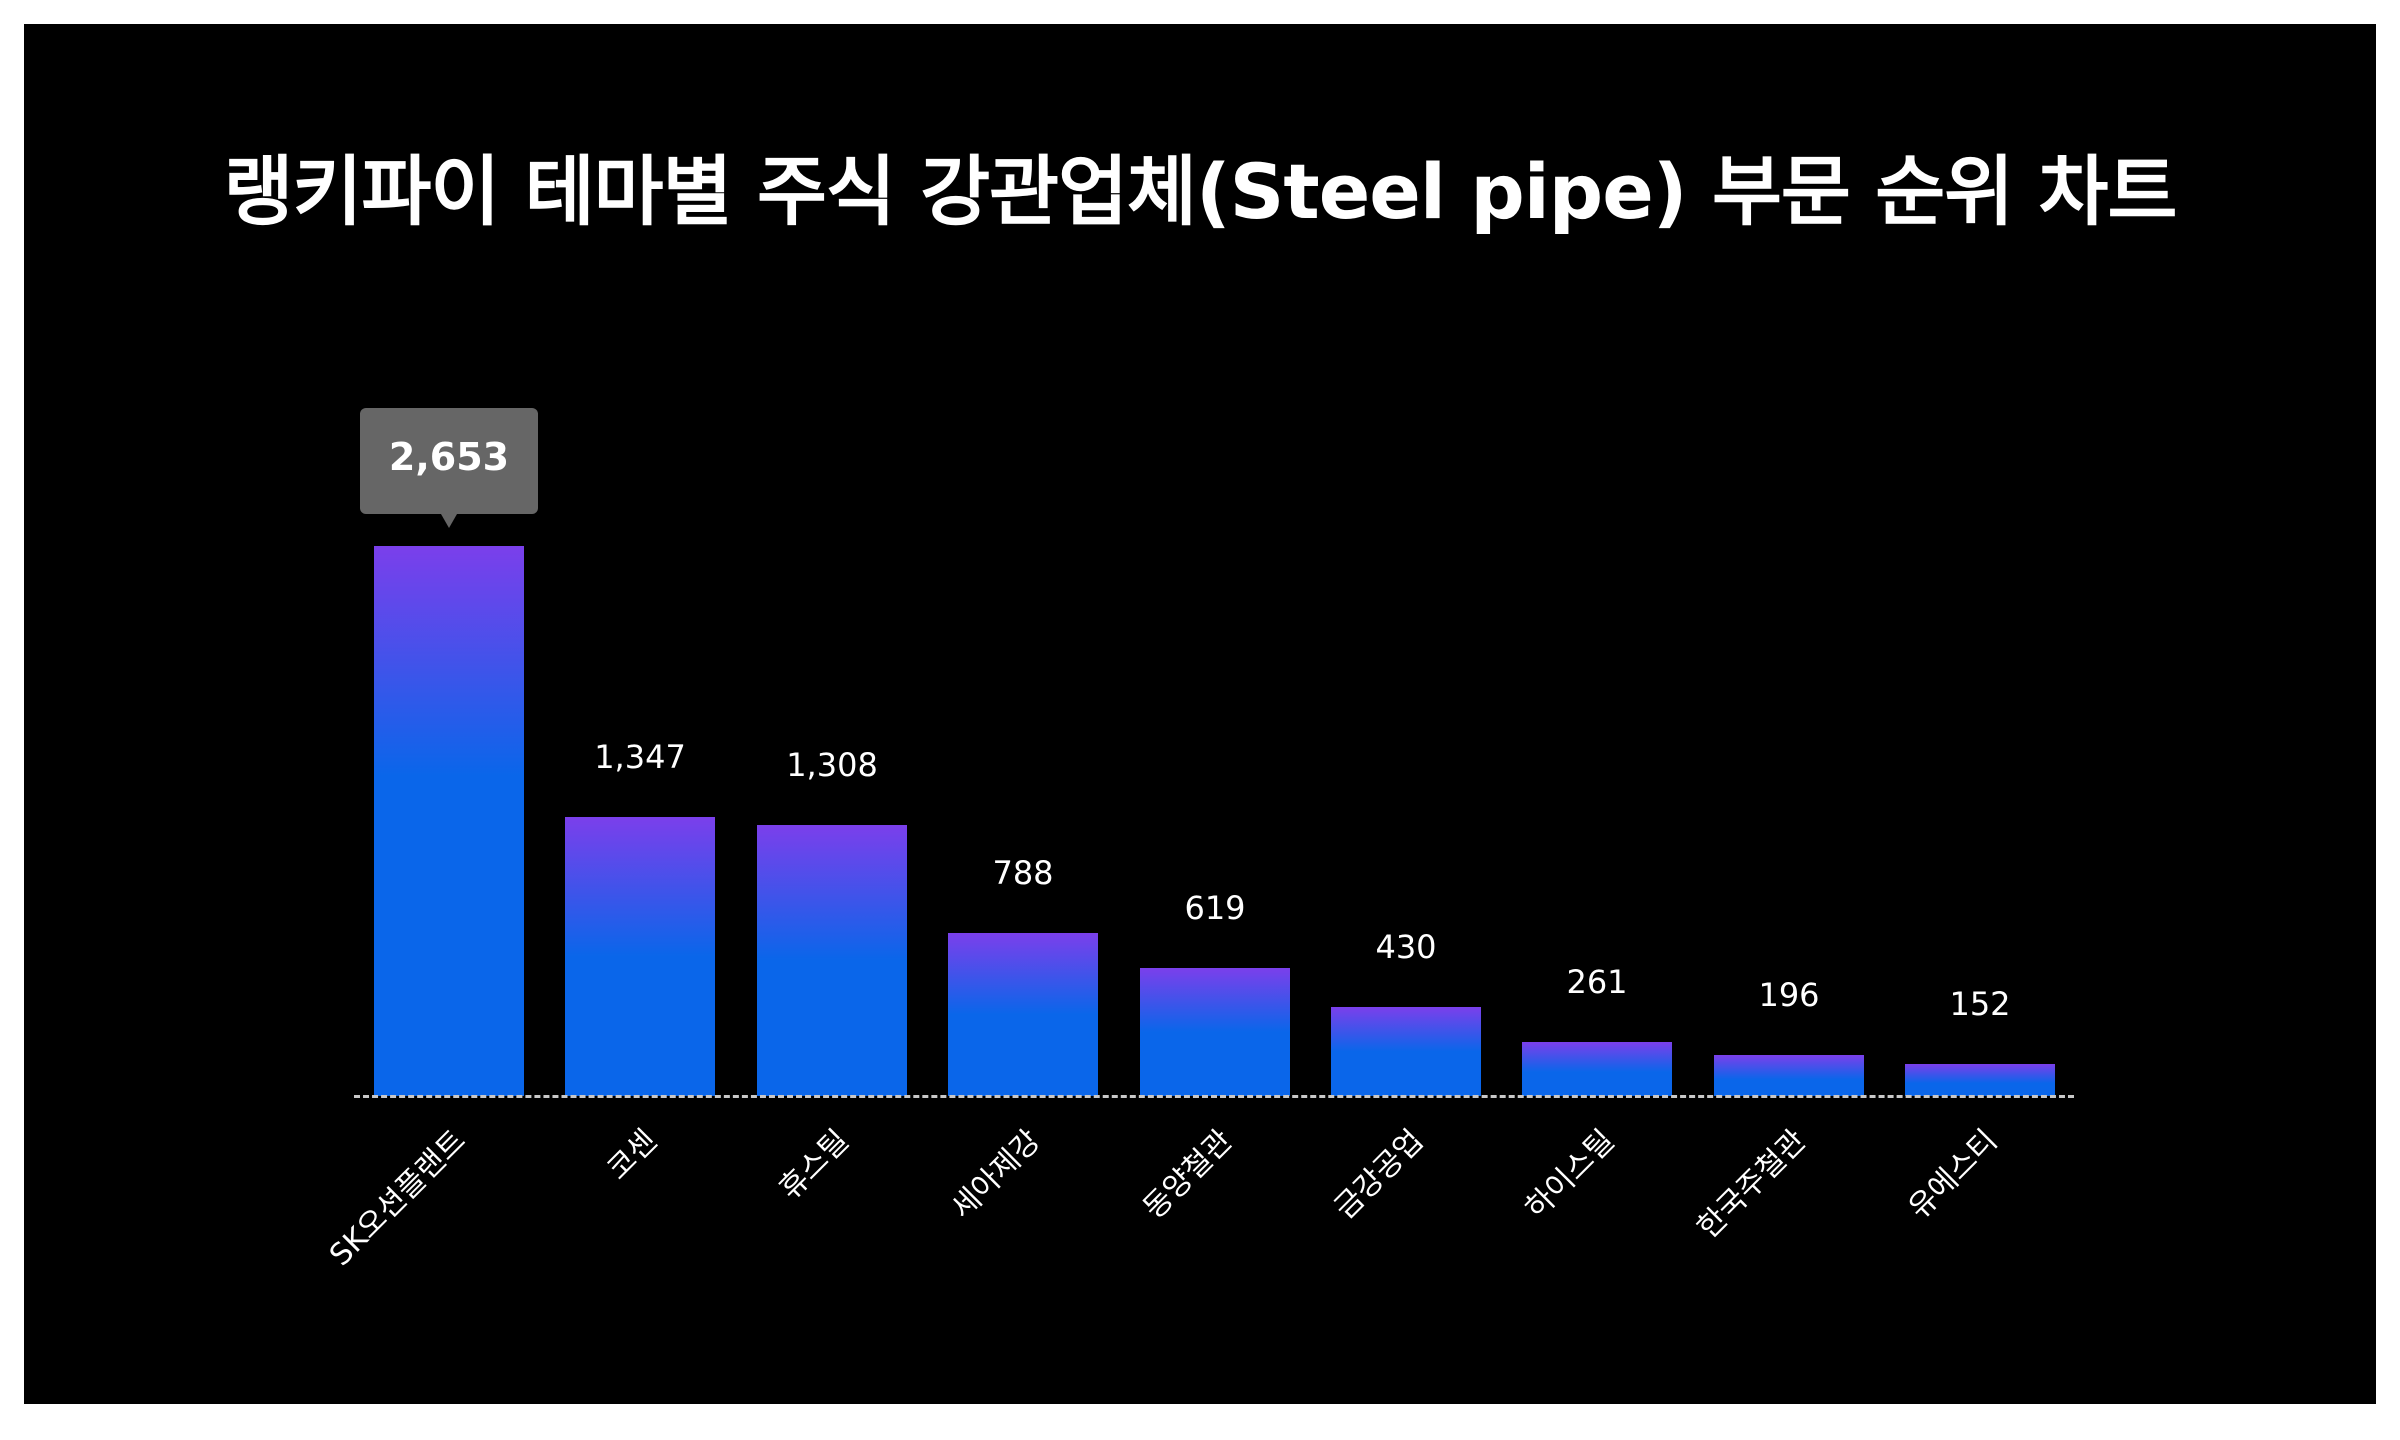 The width and height of the screenshot is (2400, 1440). I want to click on x-axis-category-label: 세아제강, so click(996, 1175).